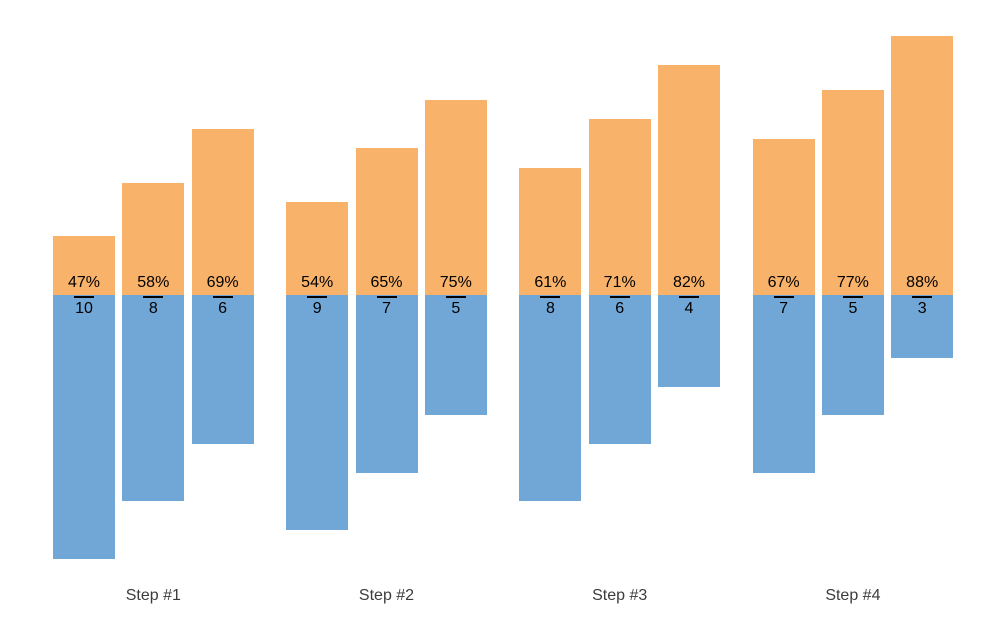 This screenshot has width=1000, height=618. I want to click on percent-label: 77%, so click(852, 282).